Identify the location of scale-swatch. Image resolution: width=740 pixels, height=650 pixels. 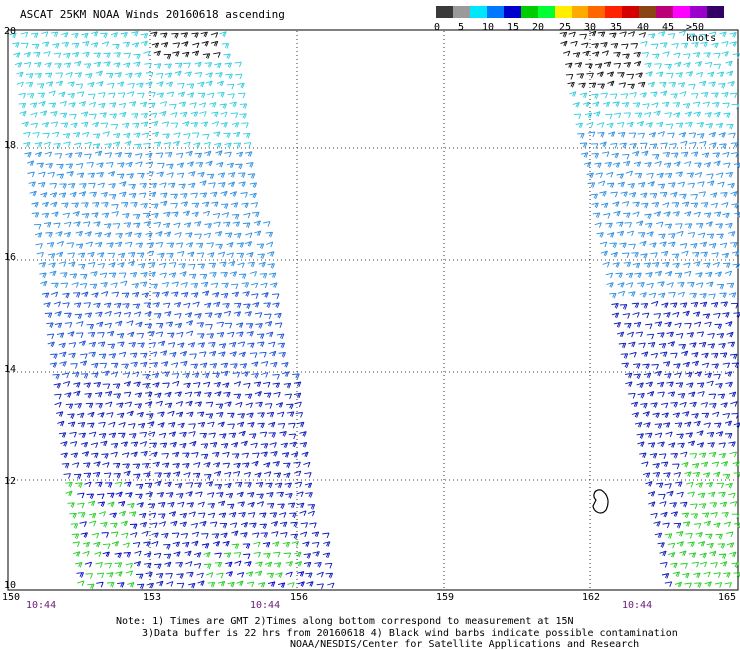
(648, 12).